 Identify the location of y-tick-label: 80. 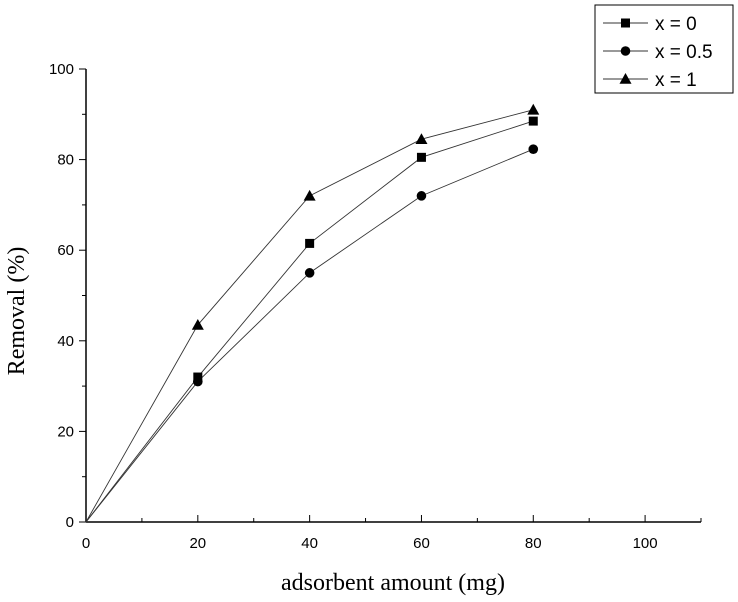
(65, 160).